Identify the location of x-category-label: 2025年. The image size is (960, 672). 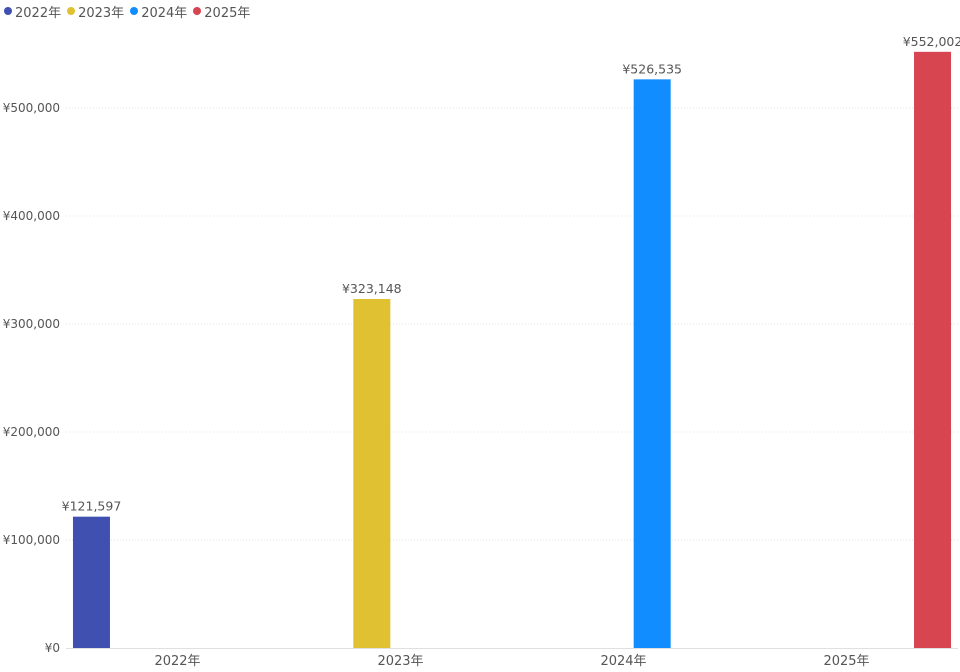
(846, 661).